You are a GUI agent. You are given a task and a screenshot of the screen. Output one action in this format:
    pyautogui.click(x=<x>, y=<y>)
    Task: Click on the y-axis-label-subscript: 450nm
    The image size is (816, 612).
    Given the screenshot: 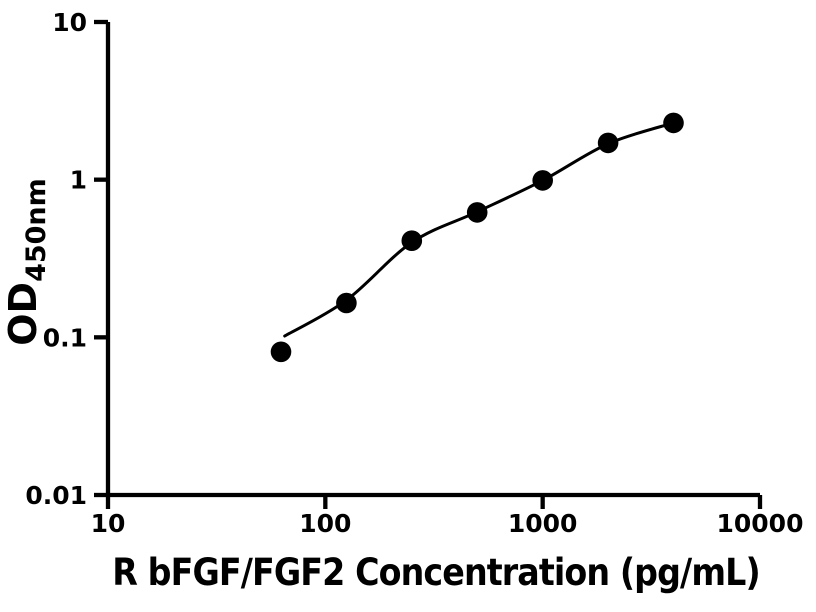 What is the action you would take?
    pyautogui.click(x=36, y=230)
    